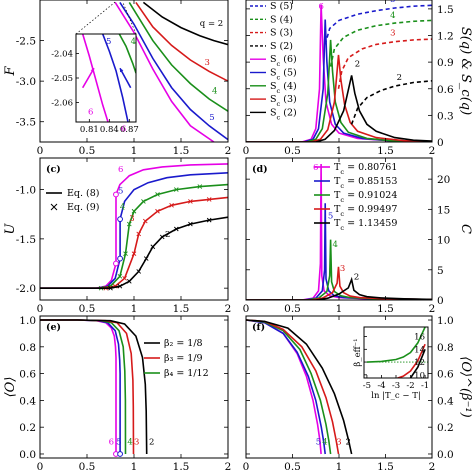  I want to click on inset: -5 -4 -3 -2 -110 12 14 16 ln |T_c − T| β_eff⁻¹, so click(391, 363).